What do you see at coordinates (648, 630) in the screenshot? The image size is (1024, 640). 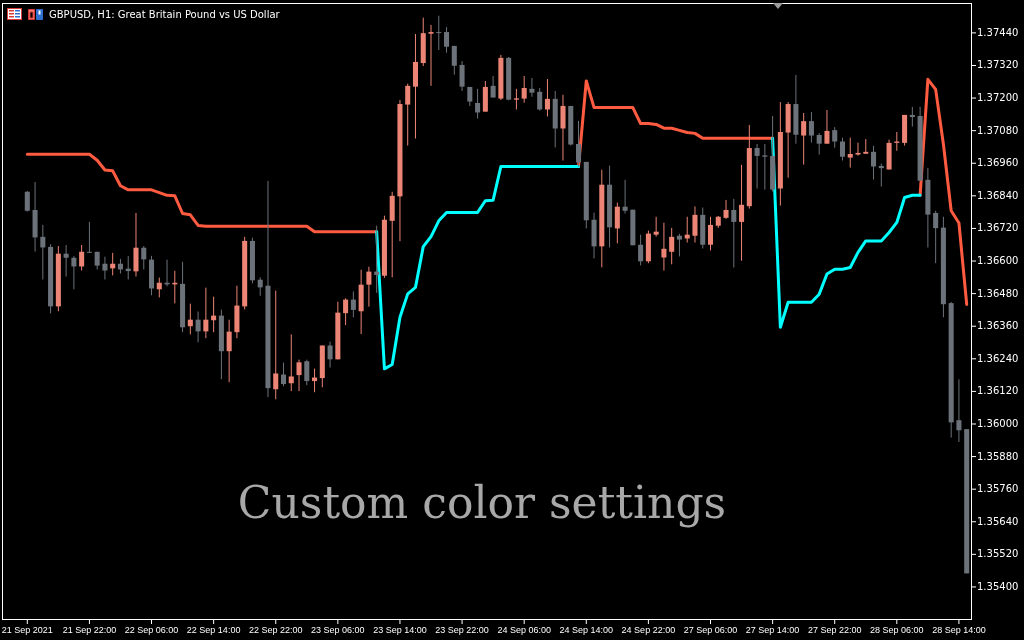 I see `x-tick-label: 24 Sep 22:00` at bounding box center [648, 630].